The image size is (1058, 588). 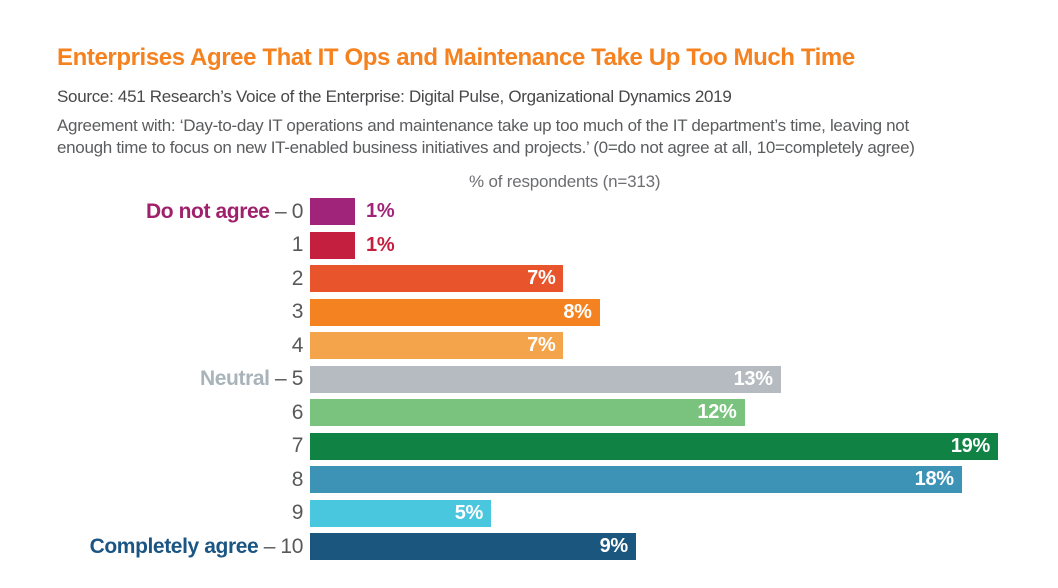 I want to click on row-tick-label: – 10, so click(x=281, y=546).